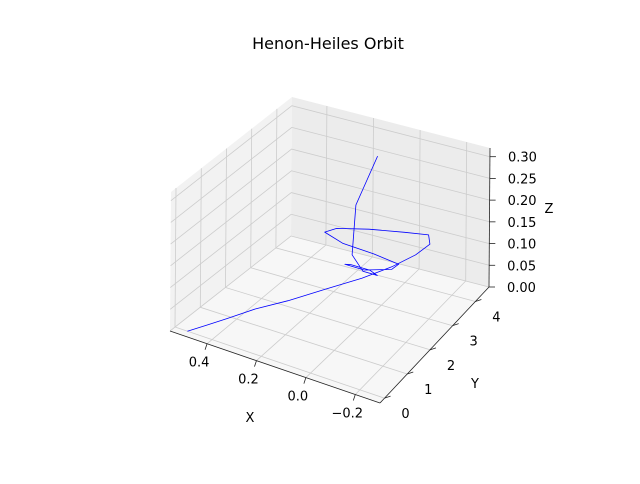 Image resolution: width=640 pixels, height=484 pixels. Describe the element at coordinates (521, 223) in the screenshot. I see `z-tick-label: 0.15` at that location.